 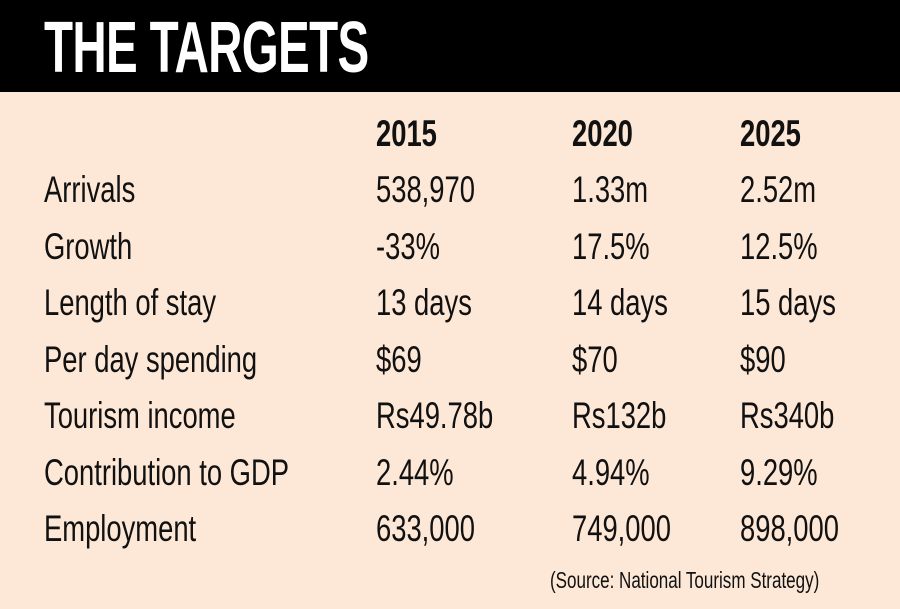 What do you see at coordinates (399, 359) in the screenshot?
I see `table-cell: $69` at bounding box center [399, 359].